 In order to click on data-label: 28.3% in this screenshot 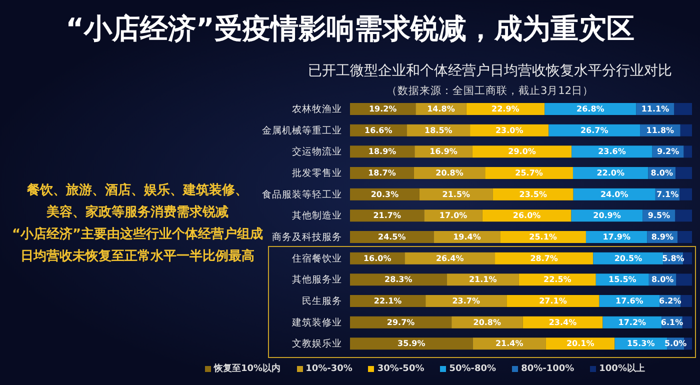, I will do `click(398, 279)`.